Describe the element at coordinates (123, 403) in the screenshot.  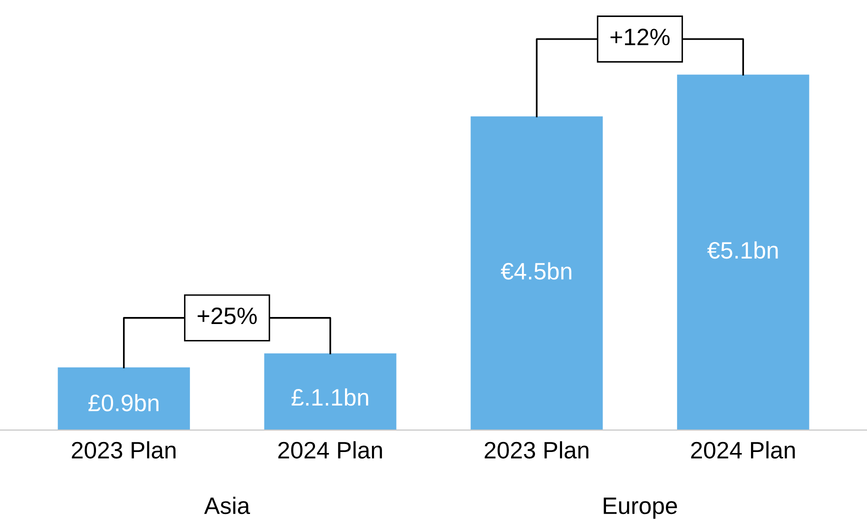
I see `data-label: £0.9bn` at that location.